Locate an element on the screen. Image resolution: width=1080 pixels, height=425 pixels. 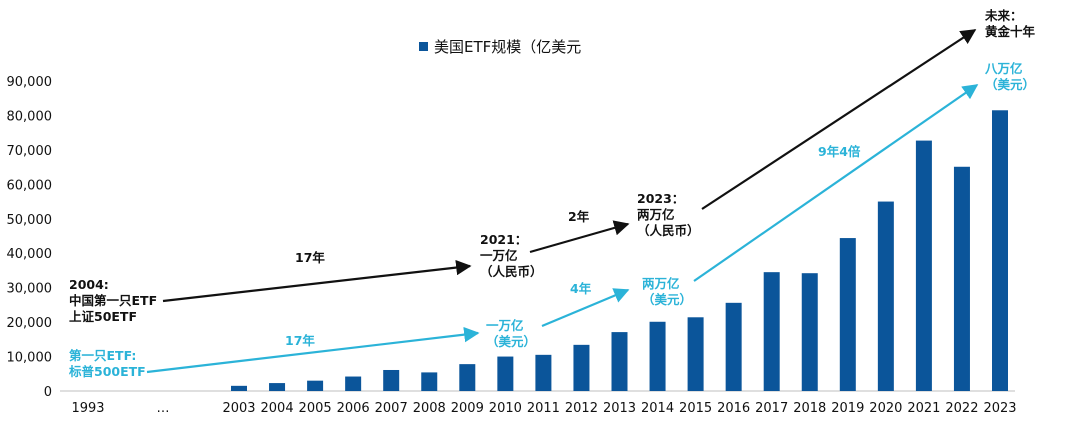
x-tick-label: 2012 is located at coordinates (581, 408).